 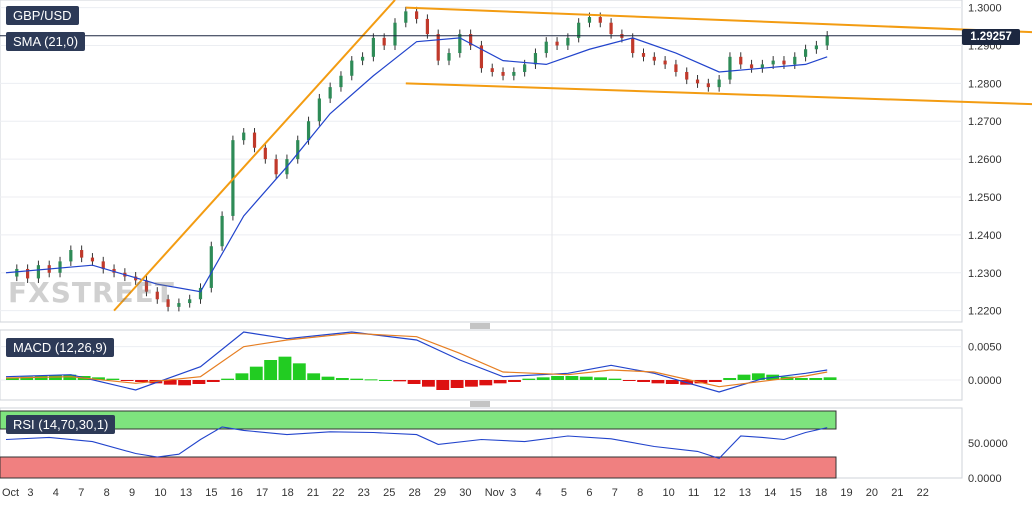 I want to click on x-tick-label: 19, so click(x=846, y=493).